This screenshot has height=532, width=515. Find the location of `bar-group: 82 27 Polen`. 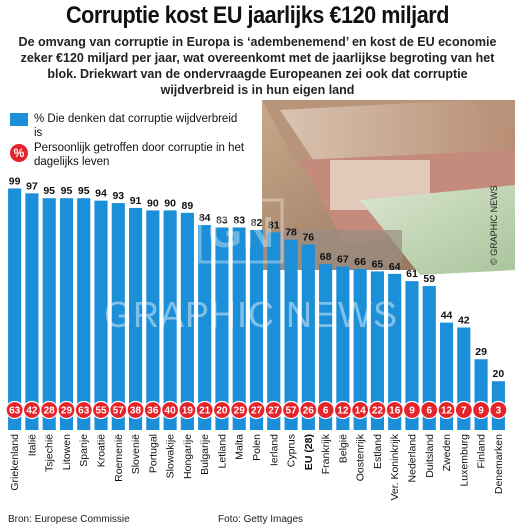

bar-group: 82 27 Polen is located at coordinates (256, 339).